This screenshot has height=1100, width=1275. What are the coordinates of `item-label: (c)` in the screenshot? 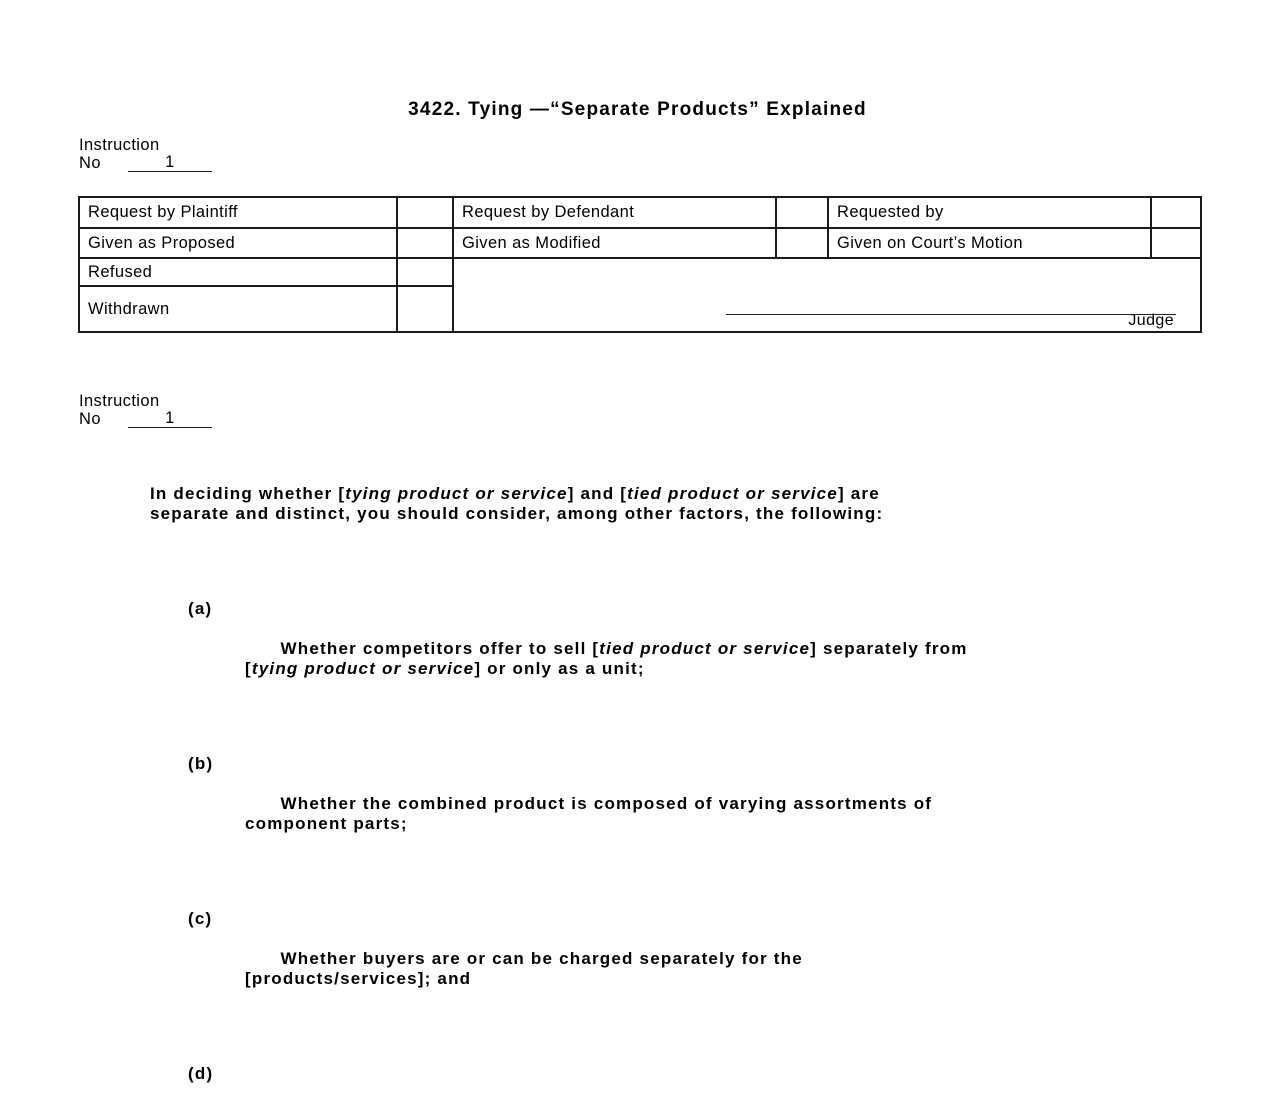 It's located at (200, 918).